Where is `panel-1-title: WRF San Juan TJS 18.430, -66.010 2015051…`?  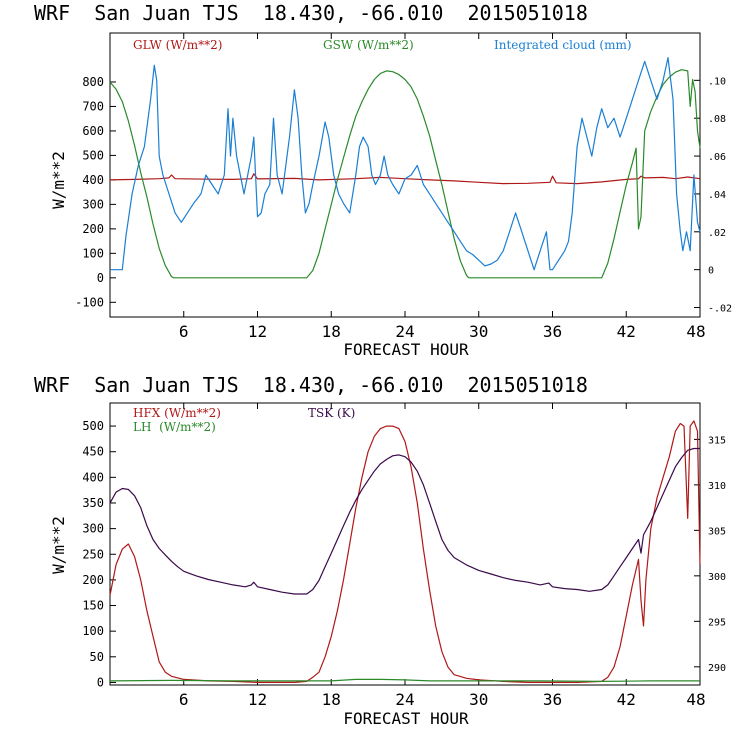
panel-1-title: WRF San Juan TJS 18.430, -66.010 2015051… is located at coordinates (311, 13).